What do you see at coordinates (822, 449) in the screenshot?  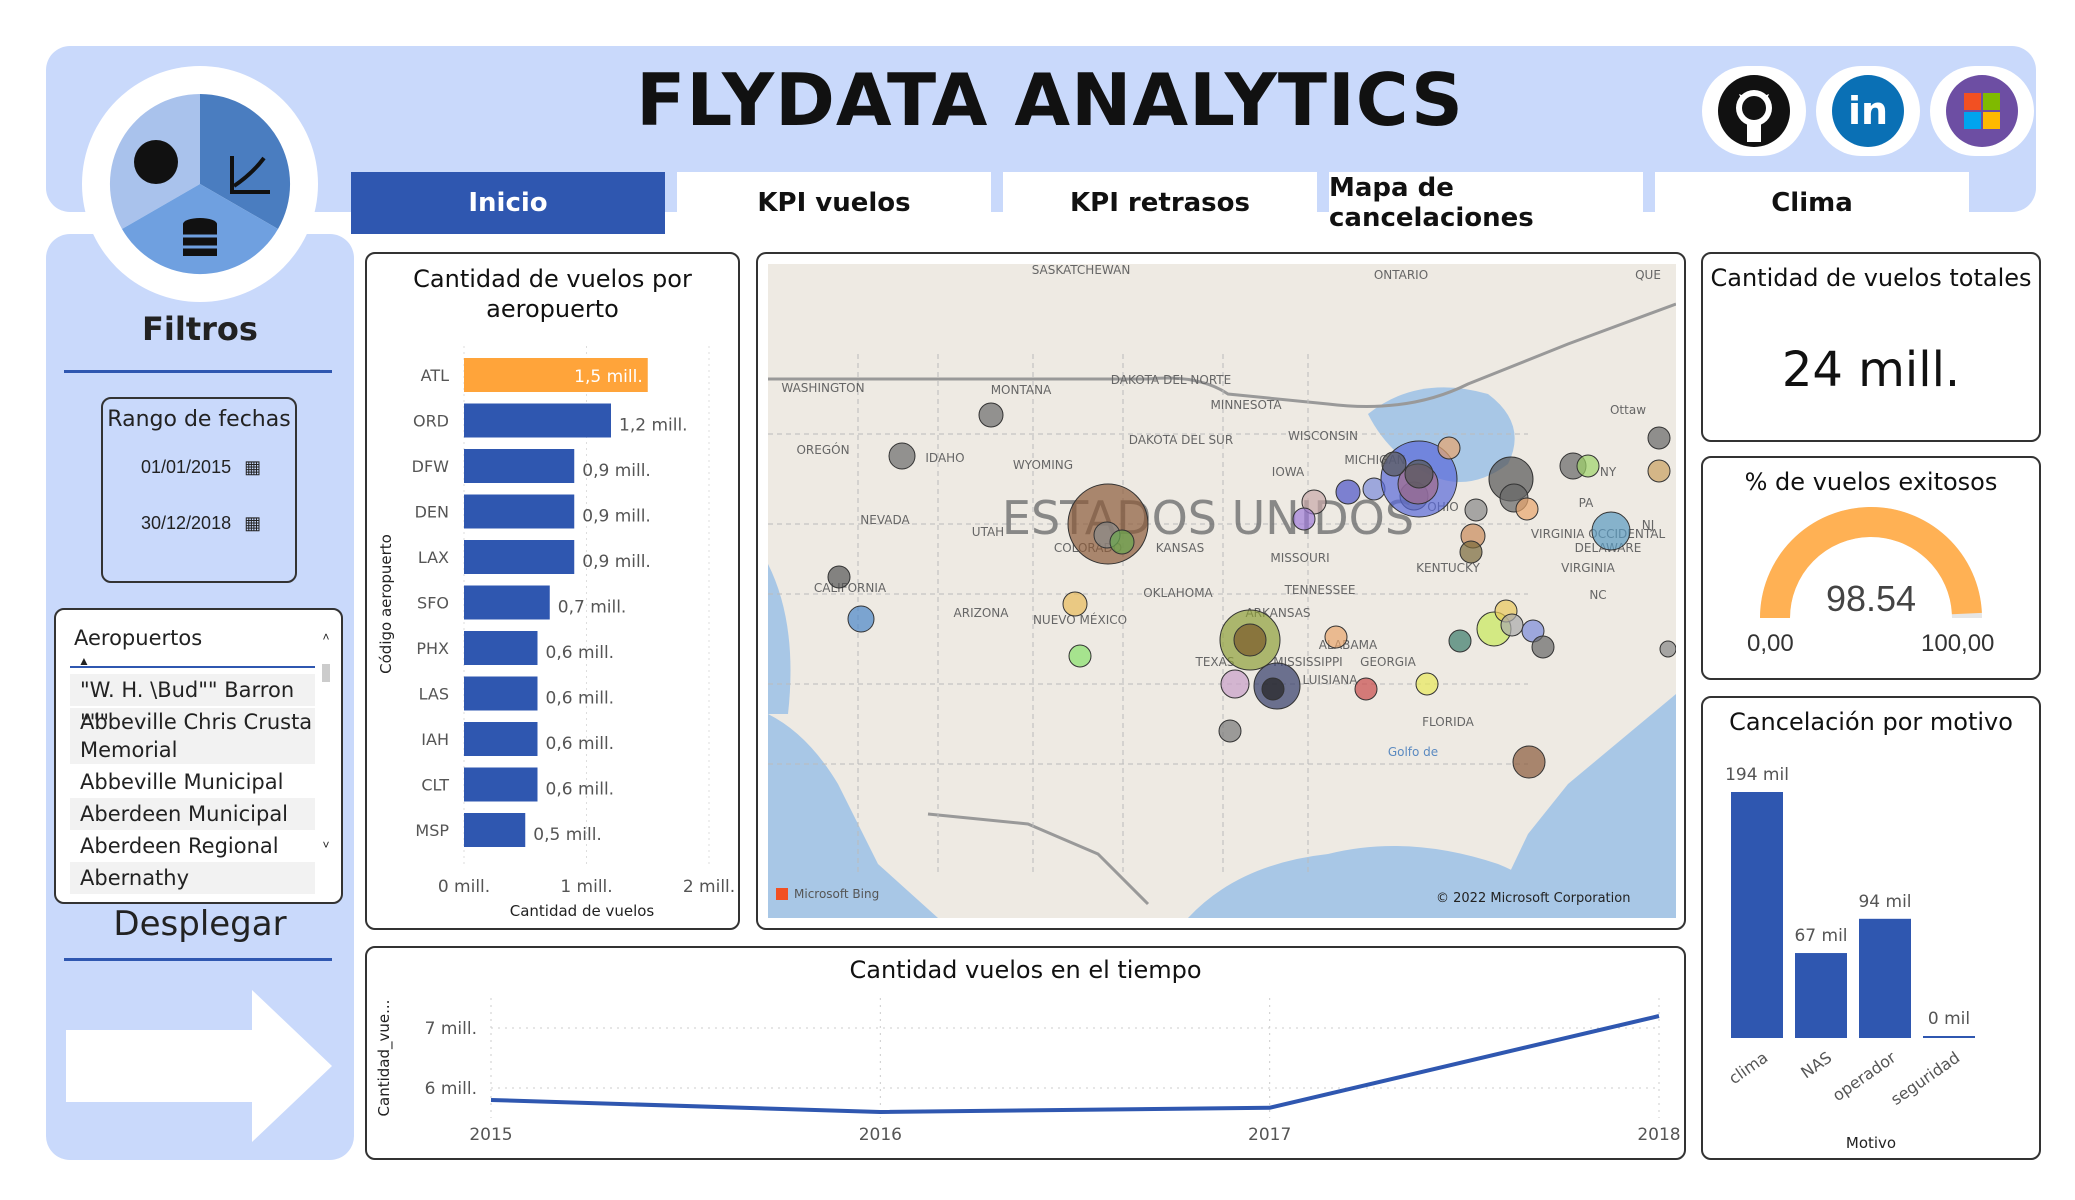 I see `map-region-label: OREGÓN` at bounding box center [822, 449].